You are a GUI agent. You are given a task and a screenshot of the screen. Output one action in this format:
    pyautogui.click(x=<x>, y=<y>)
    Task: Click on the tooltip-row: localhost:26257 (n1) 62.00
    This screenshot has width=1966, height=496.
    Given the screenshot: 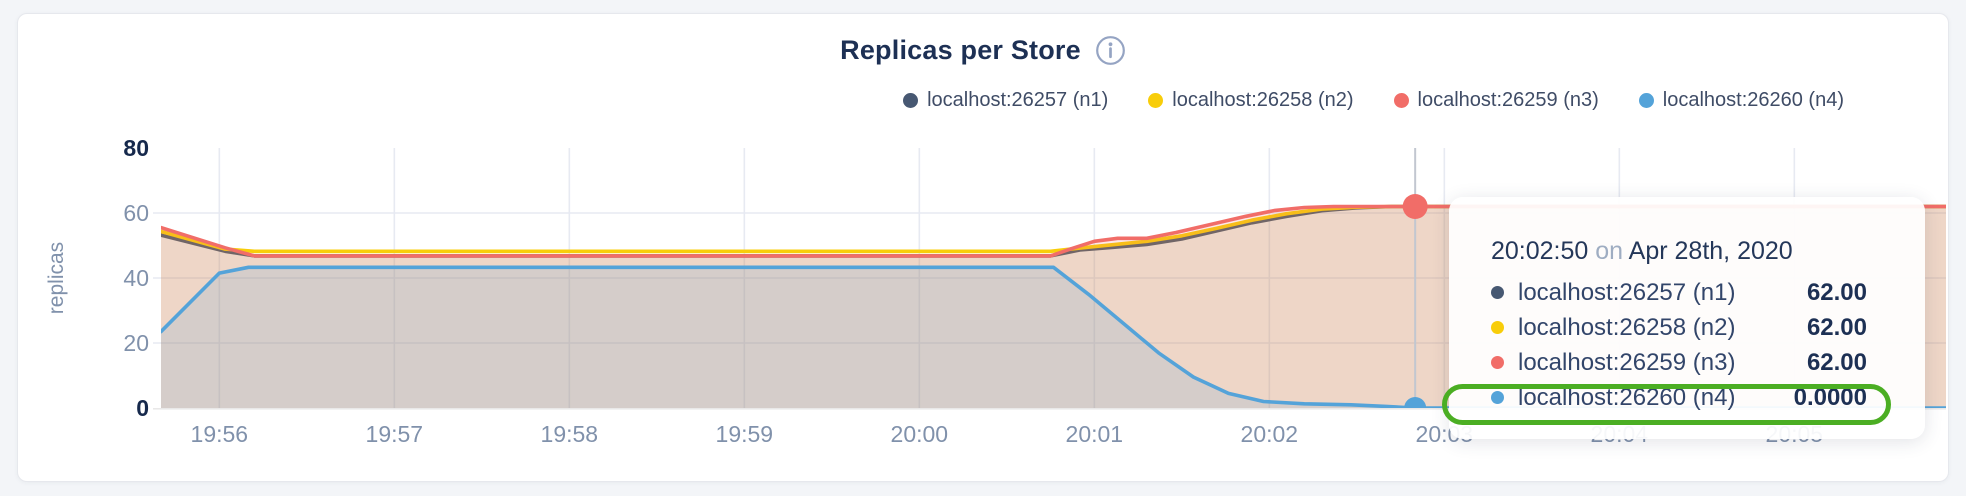 What is the action you would take?
    pyautogui.click(x=1679, y=292)
    